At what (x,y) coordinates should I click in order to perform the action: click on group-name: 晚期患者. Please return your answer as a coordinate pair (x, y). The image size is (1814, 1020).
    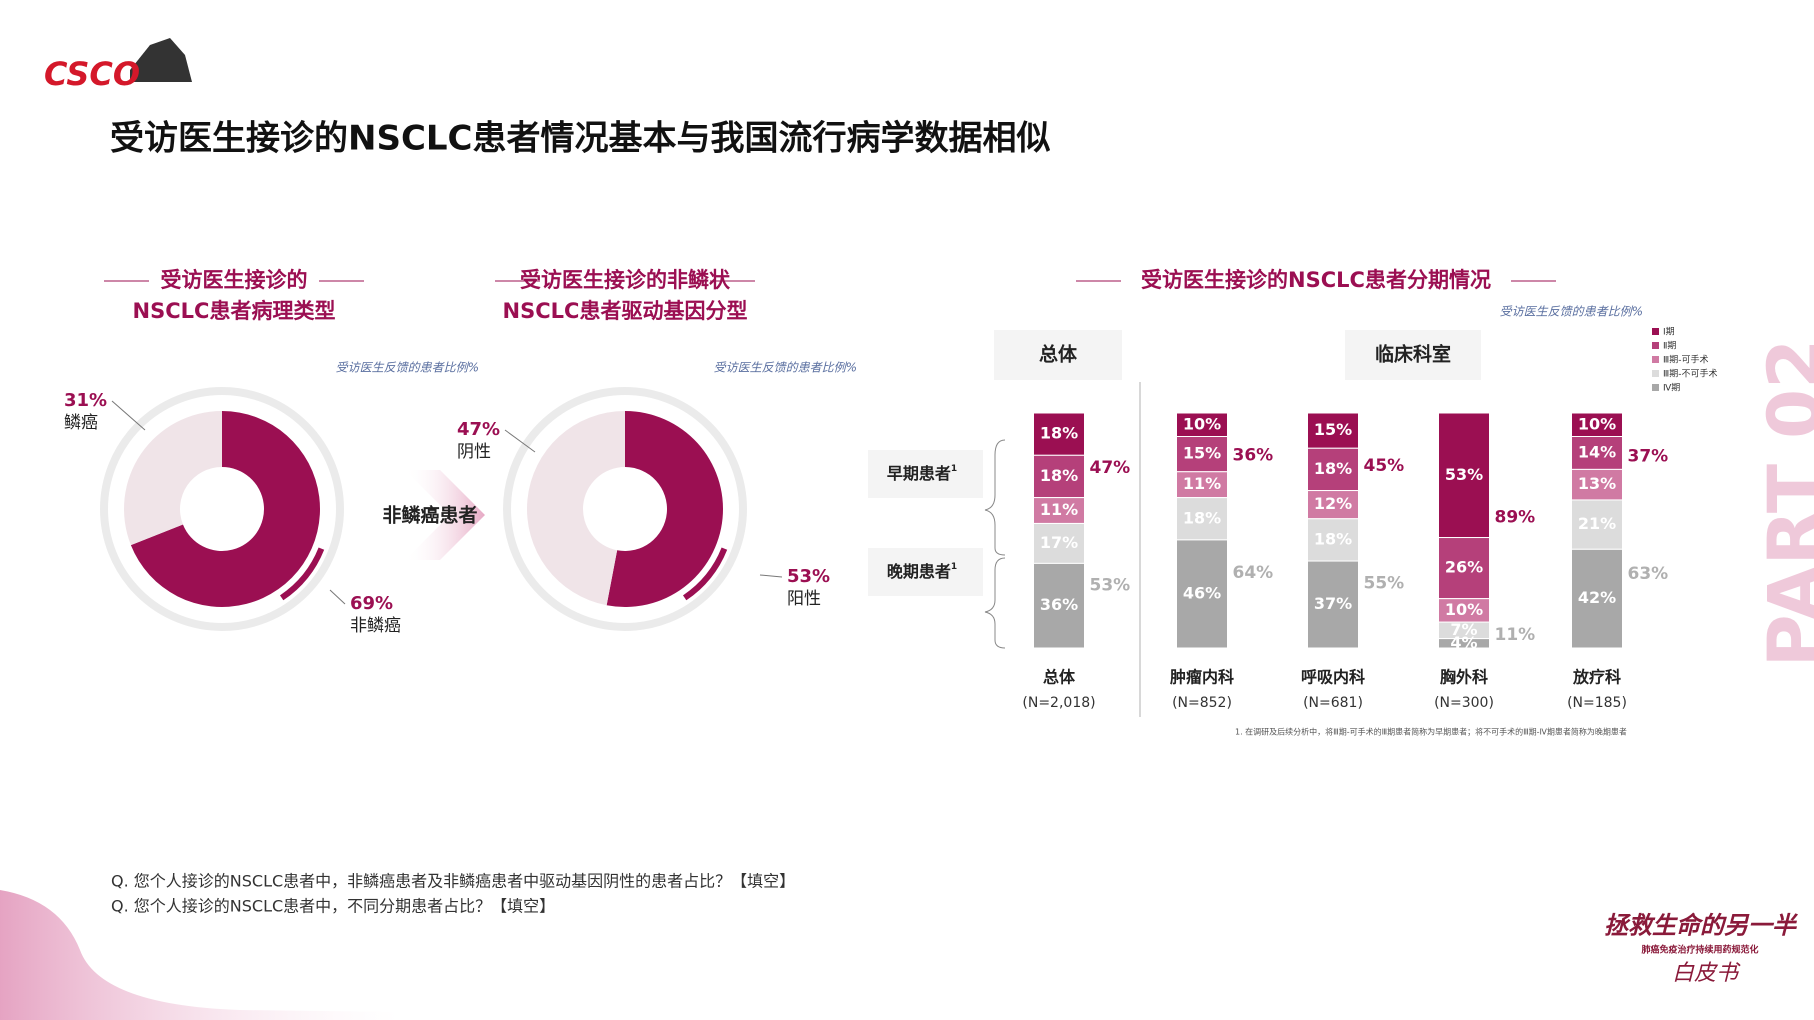
    Looking at the image, I should click on (919, 571).